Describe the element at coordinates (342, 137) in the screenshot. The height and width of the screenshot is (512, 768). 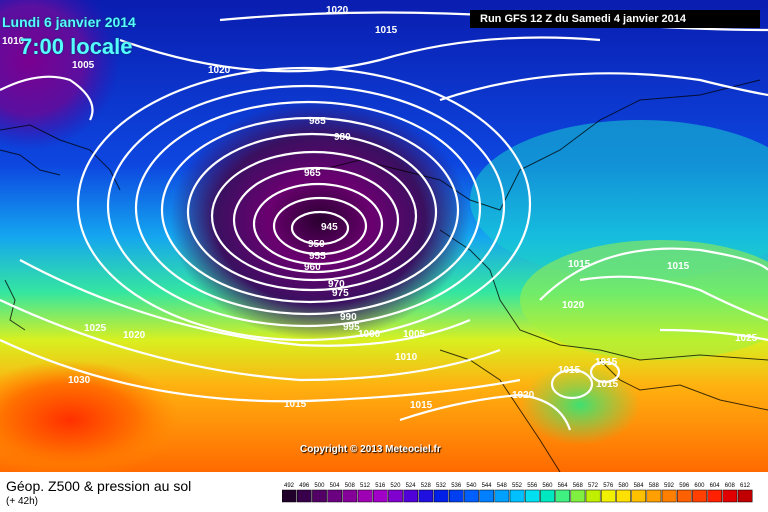
I see `isobar-label: 980` at that location.